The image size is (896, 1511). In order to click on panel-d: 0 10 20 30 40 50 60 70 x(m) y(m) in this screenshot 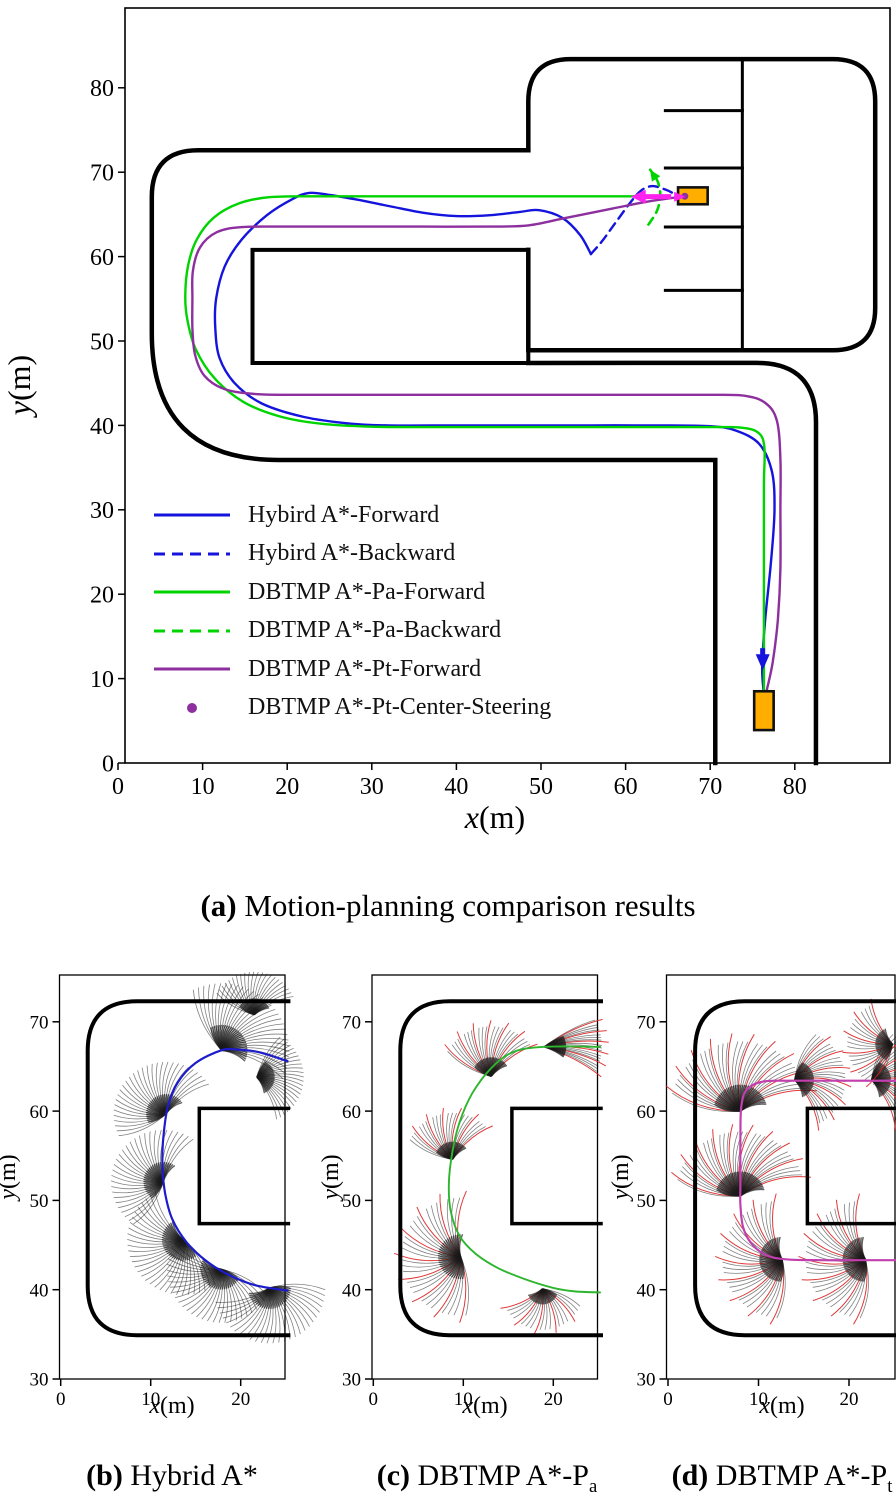, I will do `click(752, 1196)`.